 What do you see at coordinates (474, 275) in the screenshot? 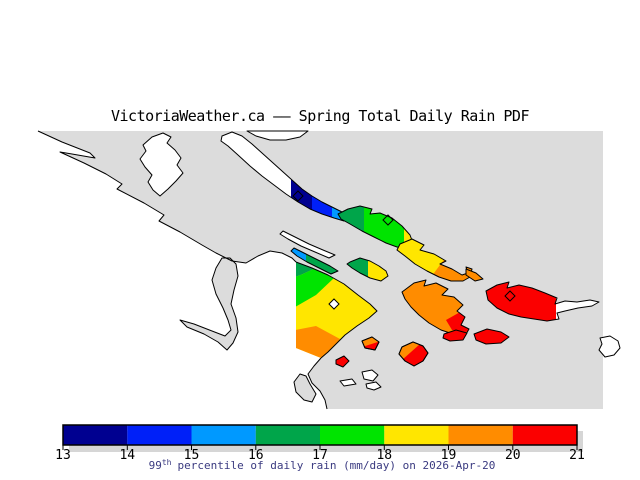
I see `small-orange-islet` at bounding box center [474, 275].